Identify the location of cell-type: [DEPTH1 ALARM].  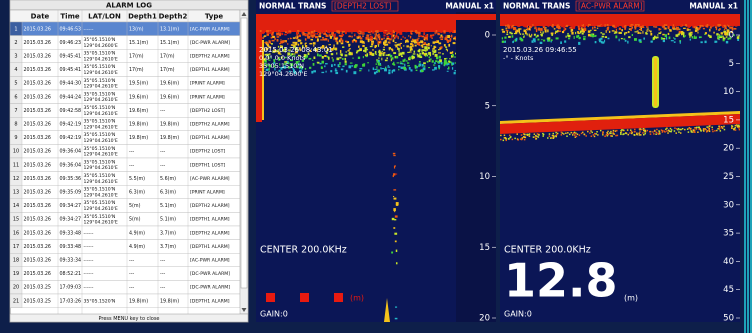
(210, 247).